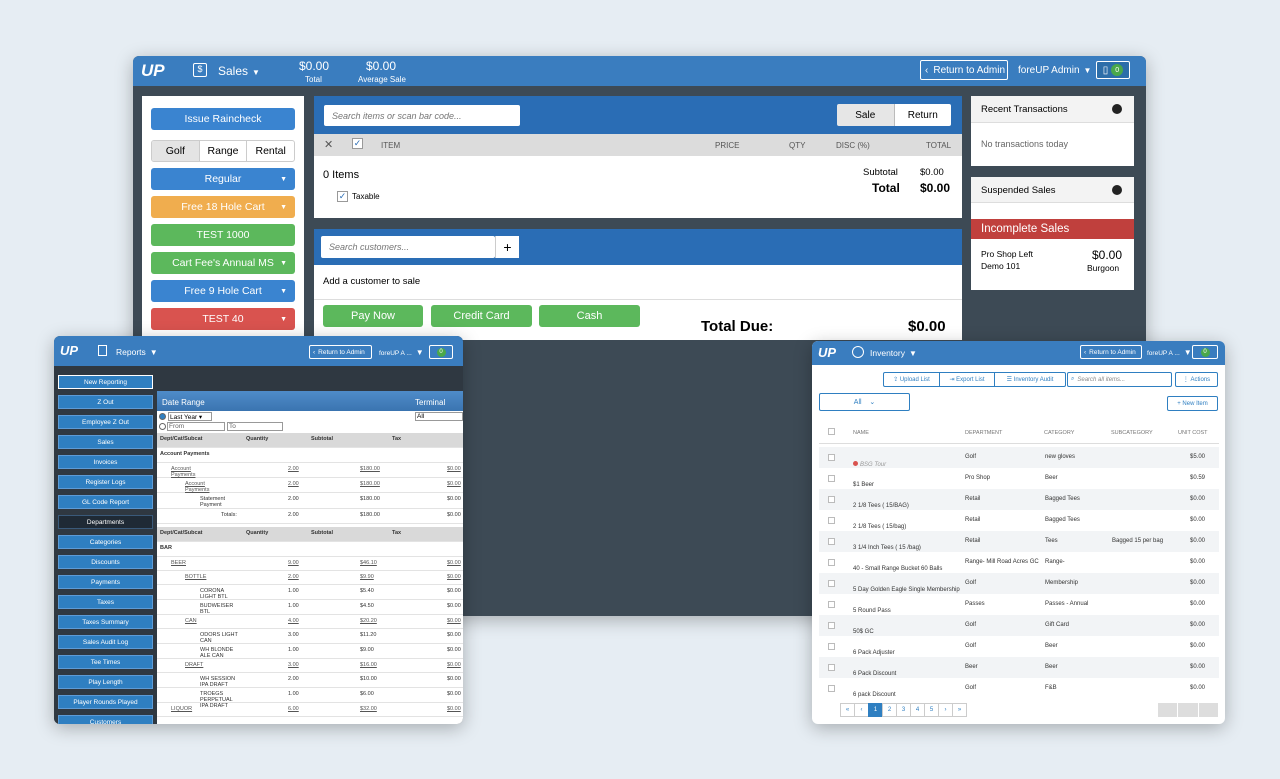 The height and width of the screenshot is (779, 1280). I want to click on to-input: To, so click(255, 426).